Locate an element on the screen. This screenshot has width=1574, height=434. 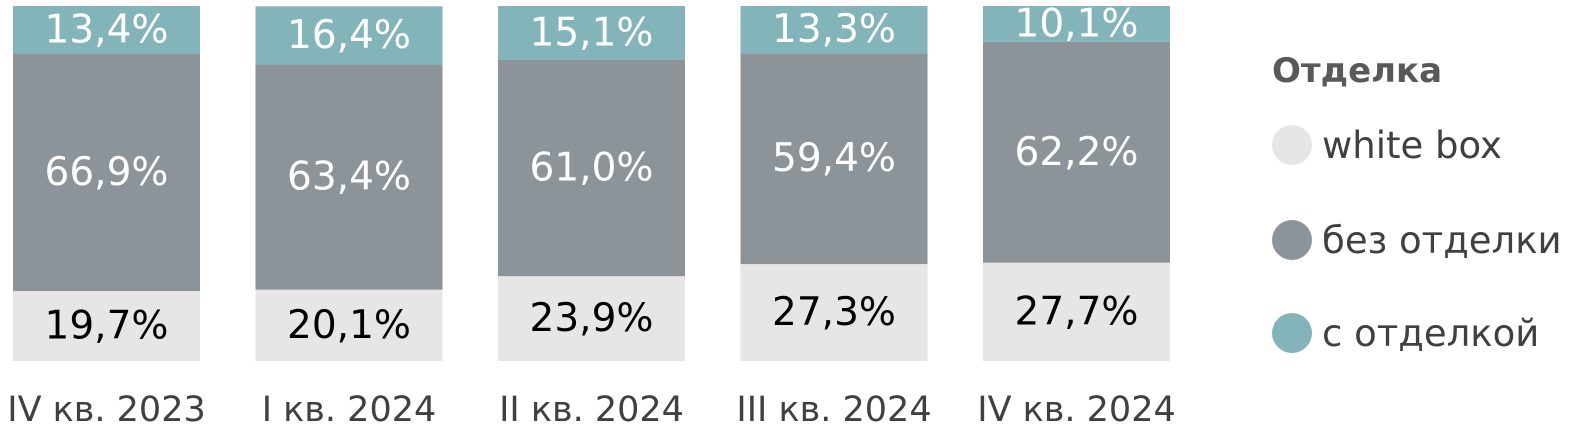
legend-item-bez-otdelki: без отделки is located at coordinates (1417, 240).